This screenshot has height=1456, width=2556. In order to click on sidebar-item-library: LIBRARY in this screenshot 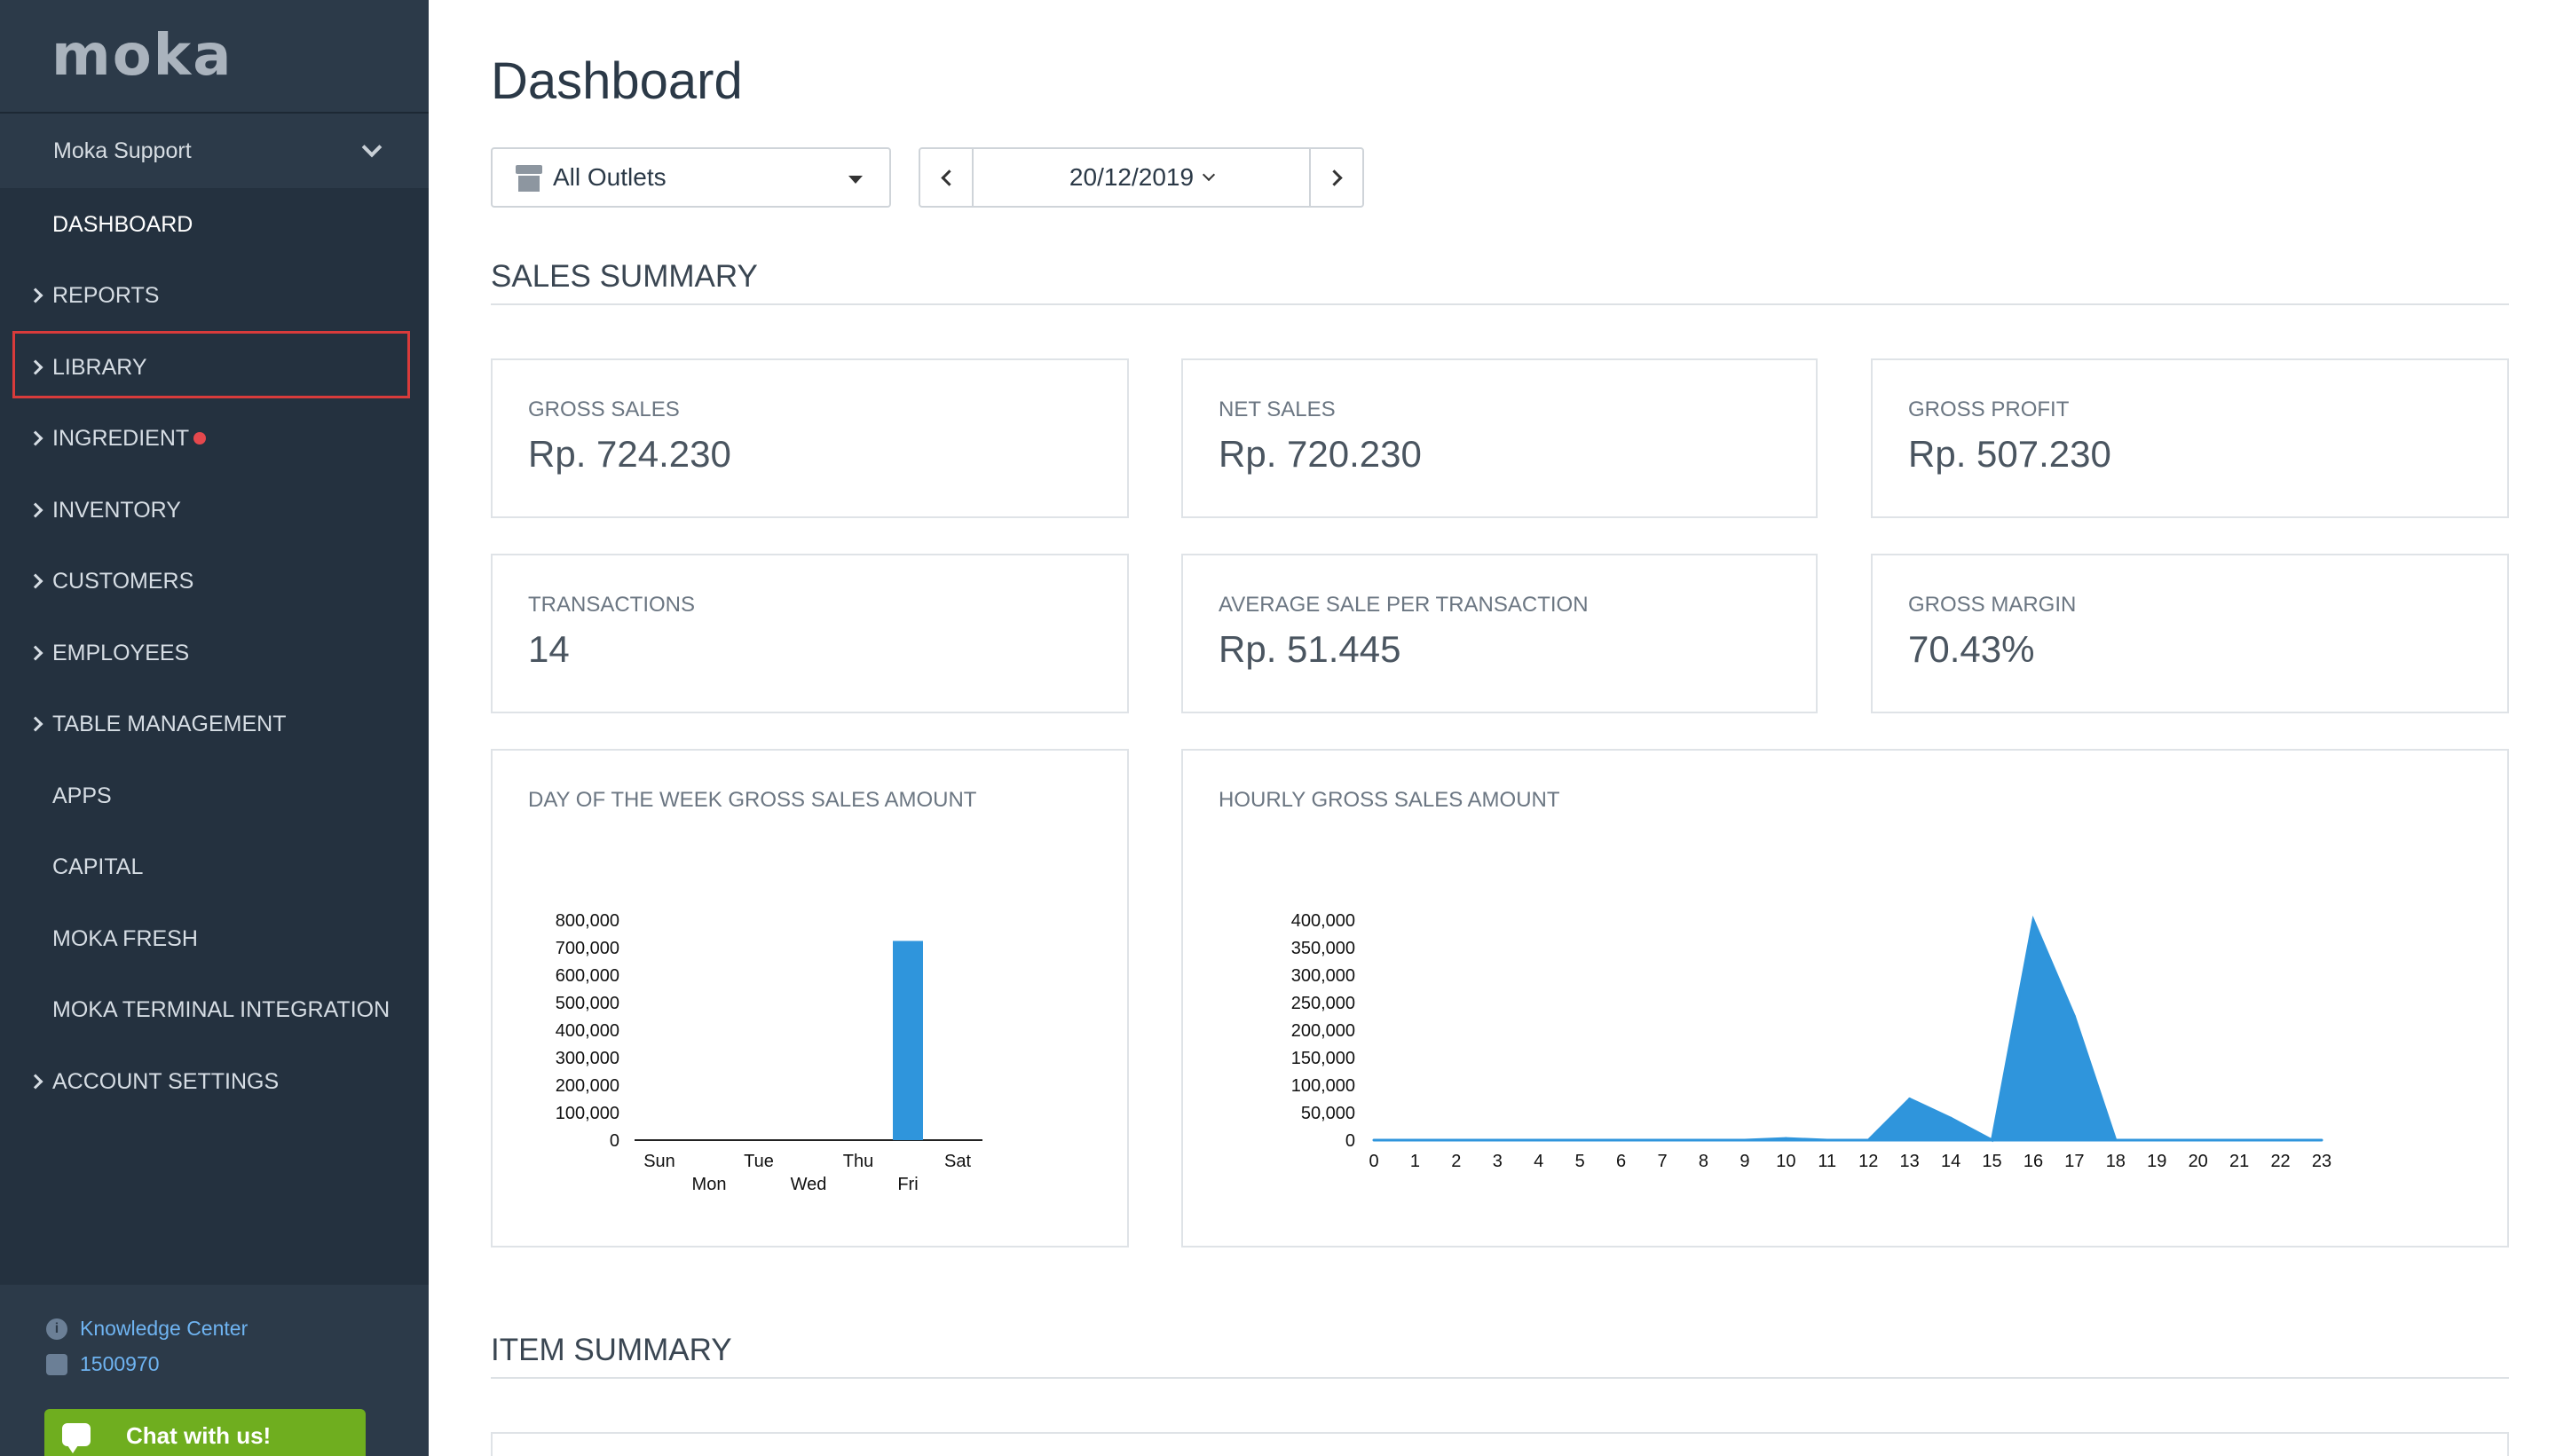, I will do `click(214, 367)`.